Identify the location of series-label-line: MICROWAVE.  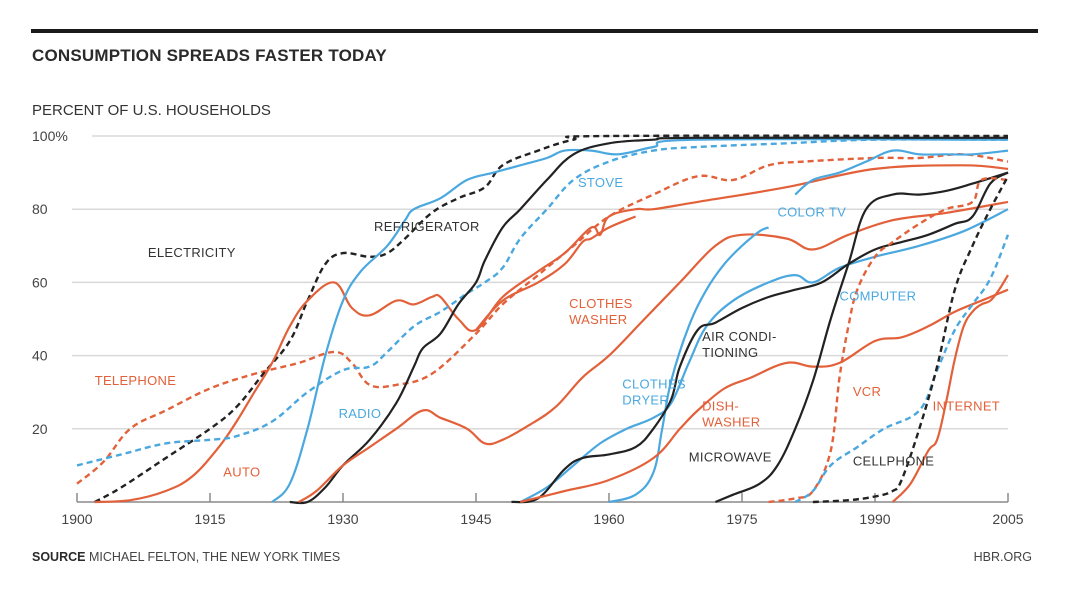
(730, 457).